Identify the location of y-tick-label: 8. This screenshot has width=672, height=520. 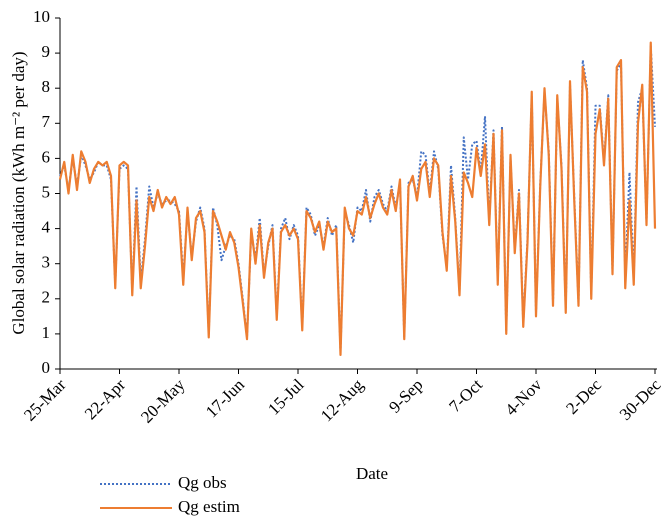
(46, 86).